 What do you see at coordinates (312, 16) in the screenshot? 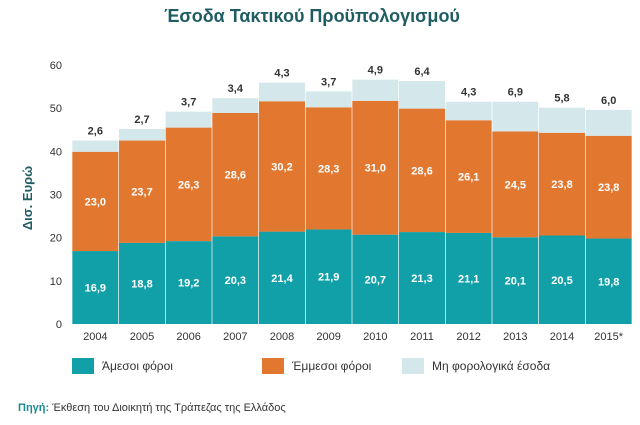
I see `chart-title: Έσοδα Τακτικού Προϋπολογισμού` at bounding box center [312, 16].